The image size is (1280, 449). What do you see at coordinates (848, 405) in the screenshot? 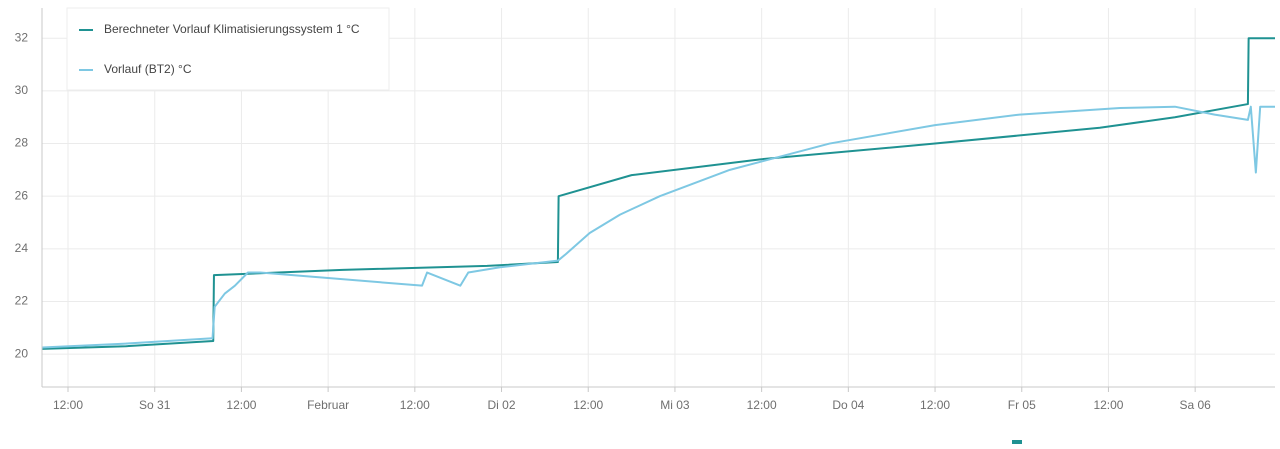
I see `x-tick-label: Do 04` at bounding box center [848, 405].